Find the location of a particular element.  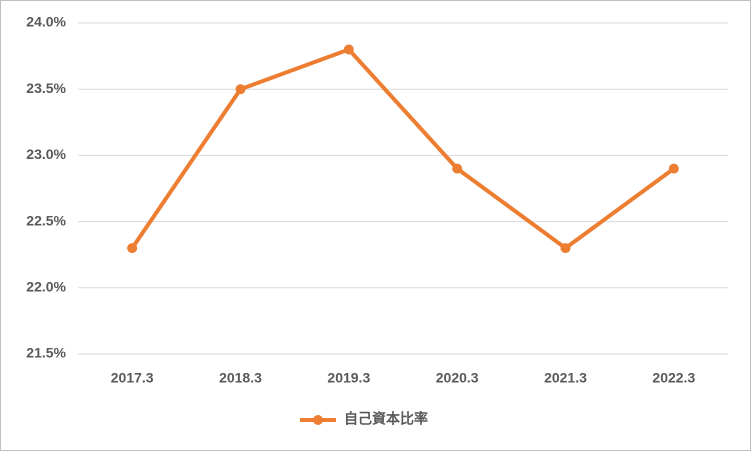

y-tick-label: 23.0% is located at coordinates (46, 154).